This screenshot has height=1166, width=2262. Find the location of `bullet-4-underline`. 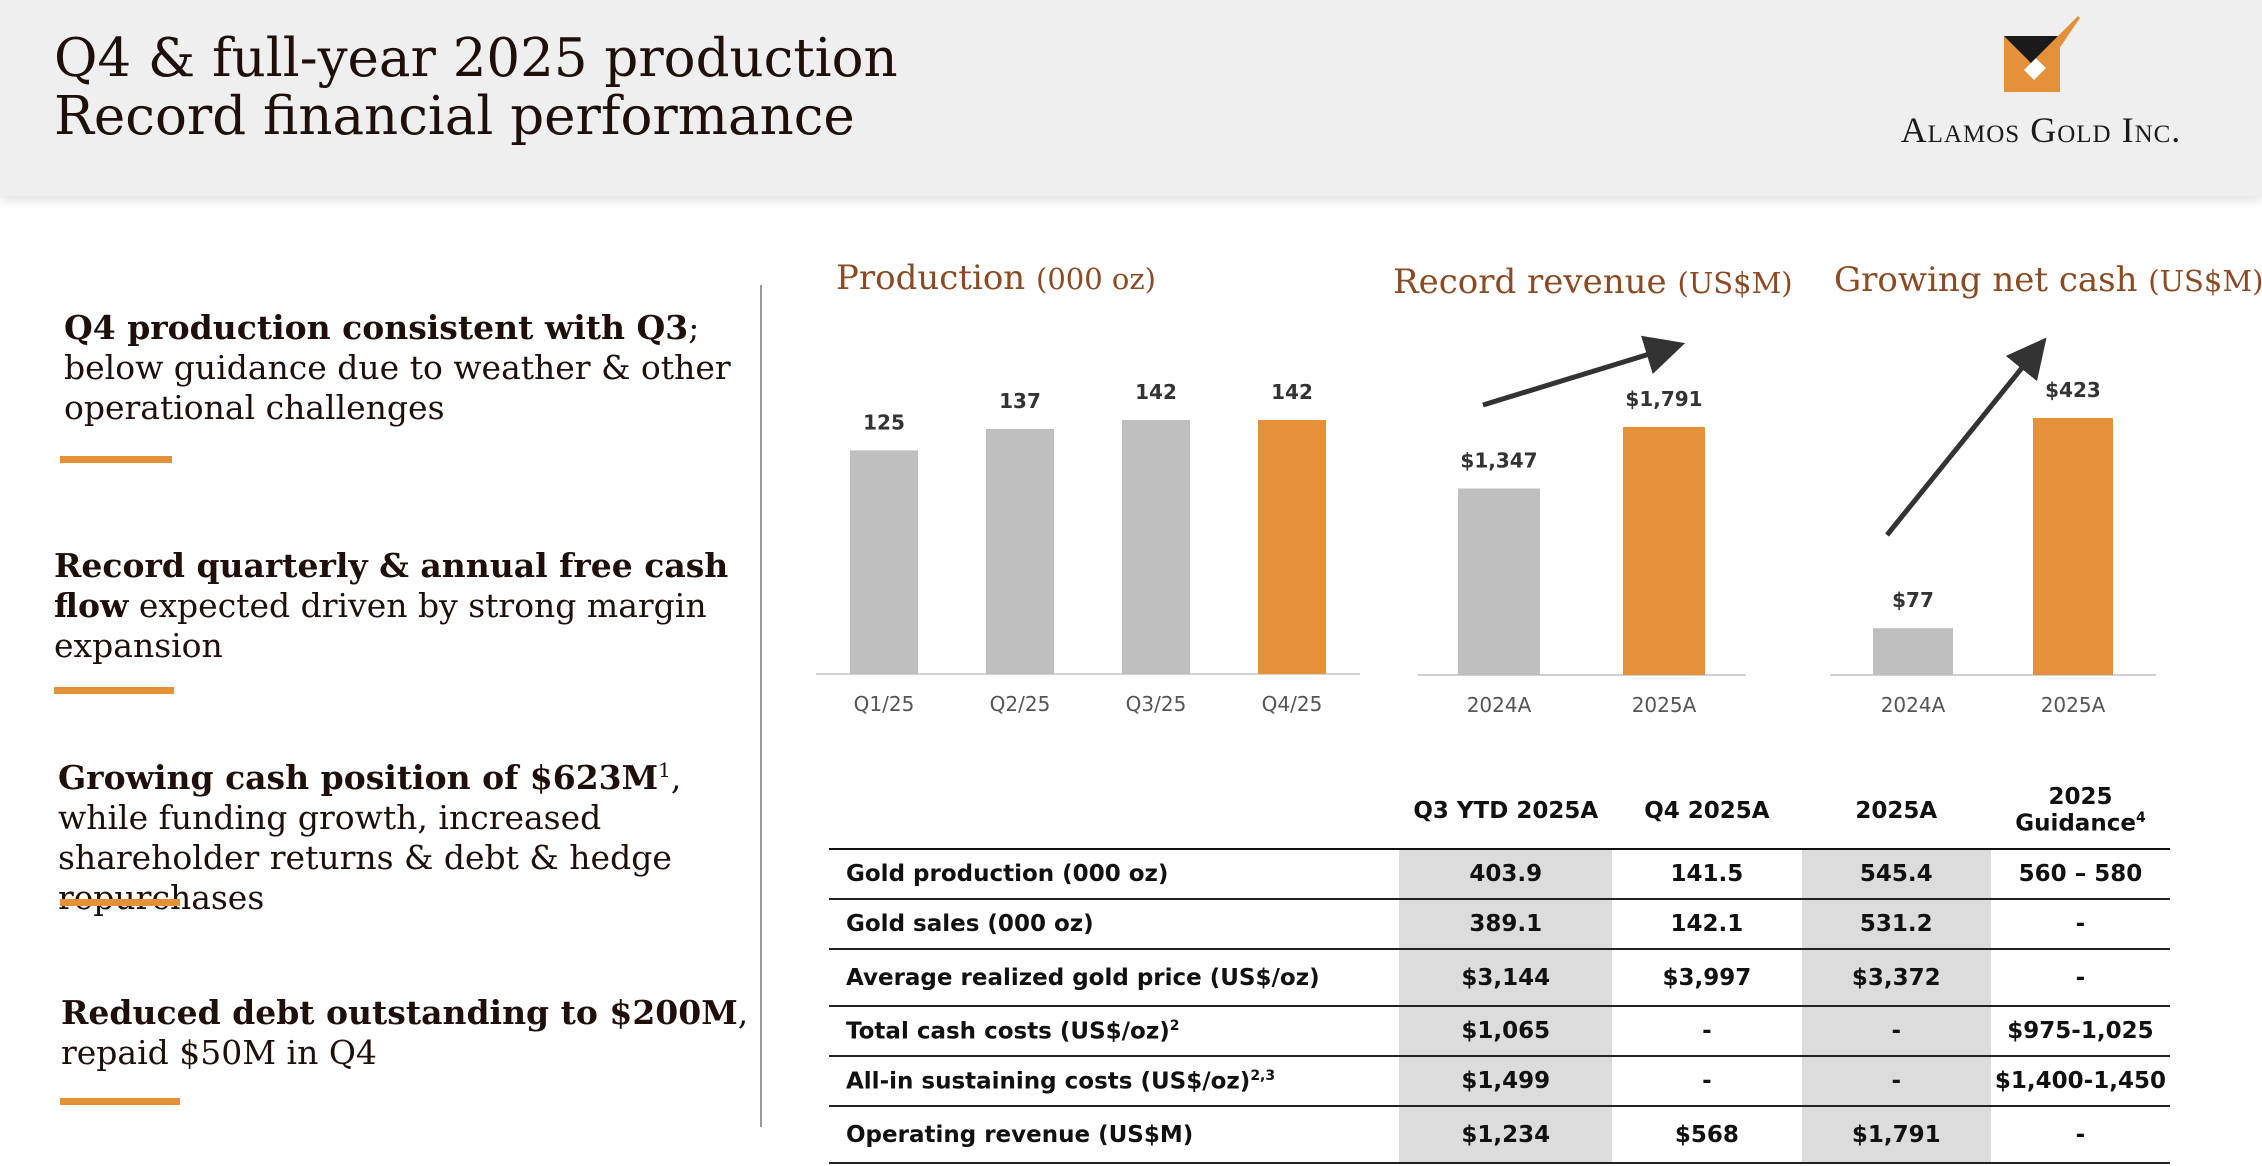

bullet-4-underline is located at coordinates (120, 1101).